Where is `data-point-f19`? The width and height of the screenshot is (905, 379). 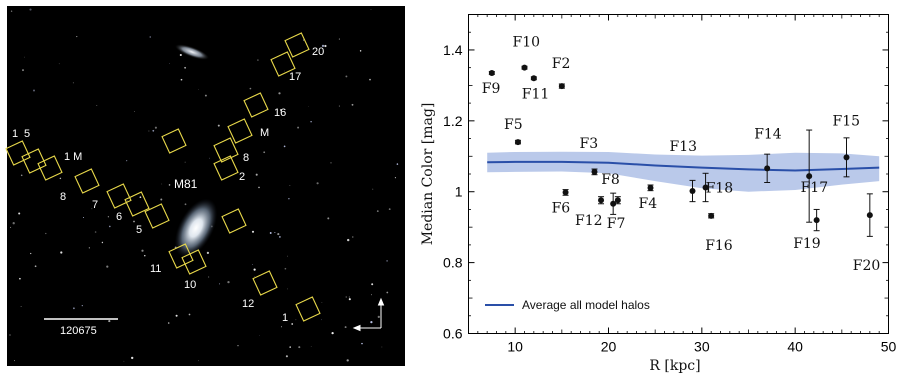
data-point-f19 is located at coordinates (809, 176).